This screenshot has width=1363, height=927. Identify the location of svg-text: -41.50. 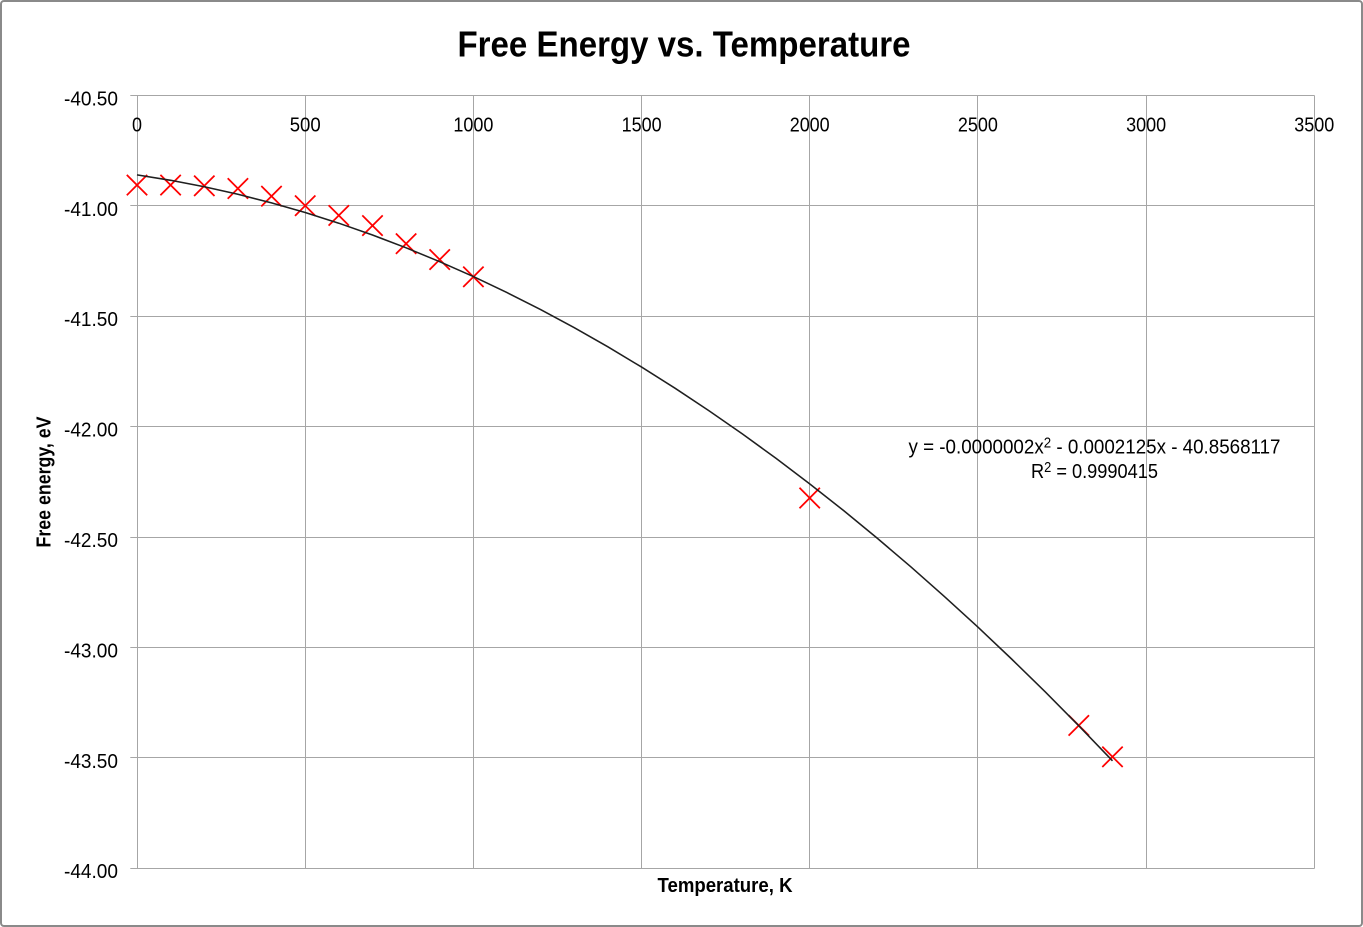
(91, 319).